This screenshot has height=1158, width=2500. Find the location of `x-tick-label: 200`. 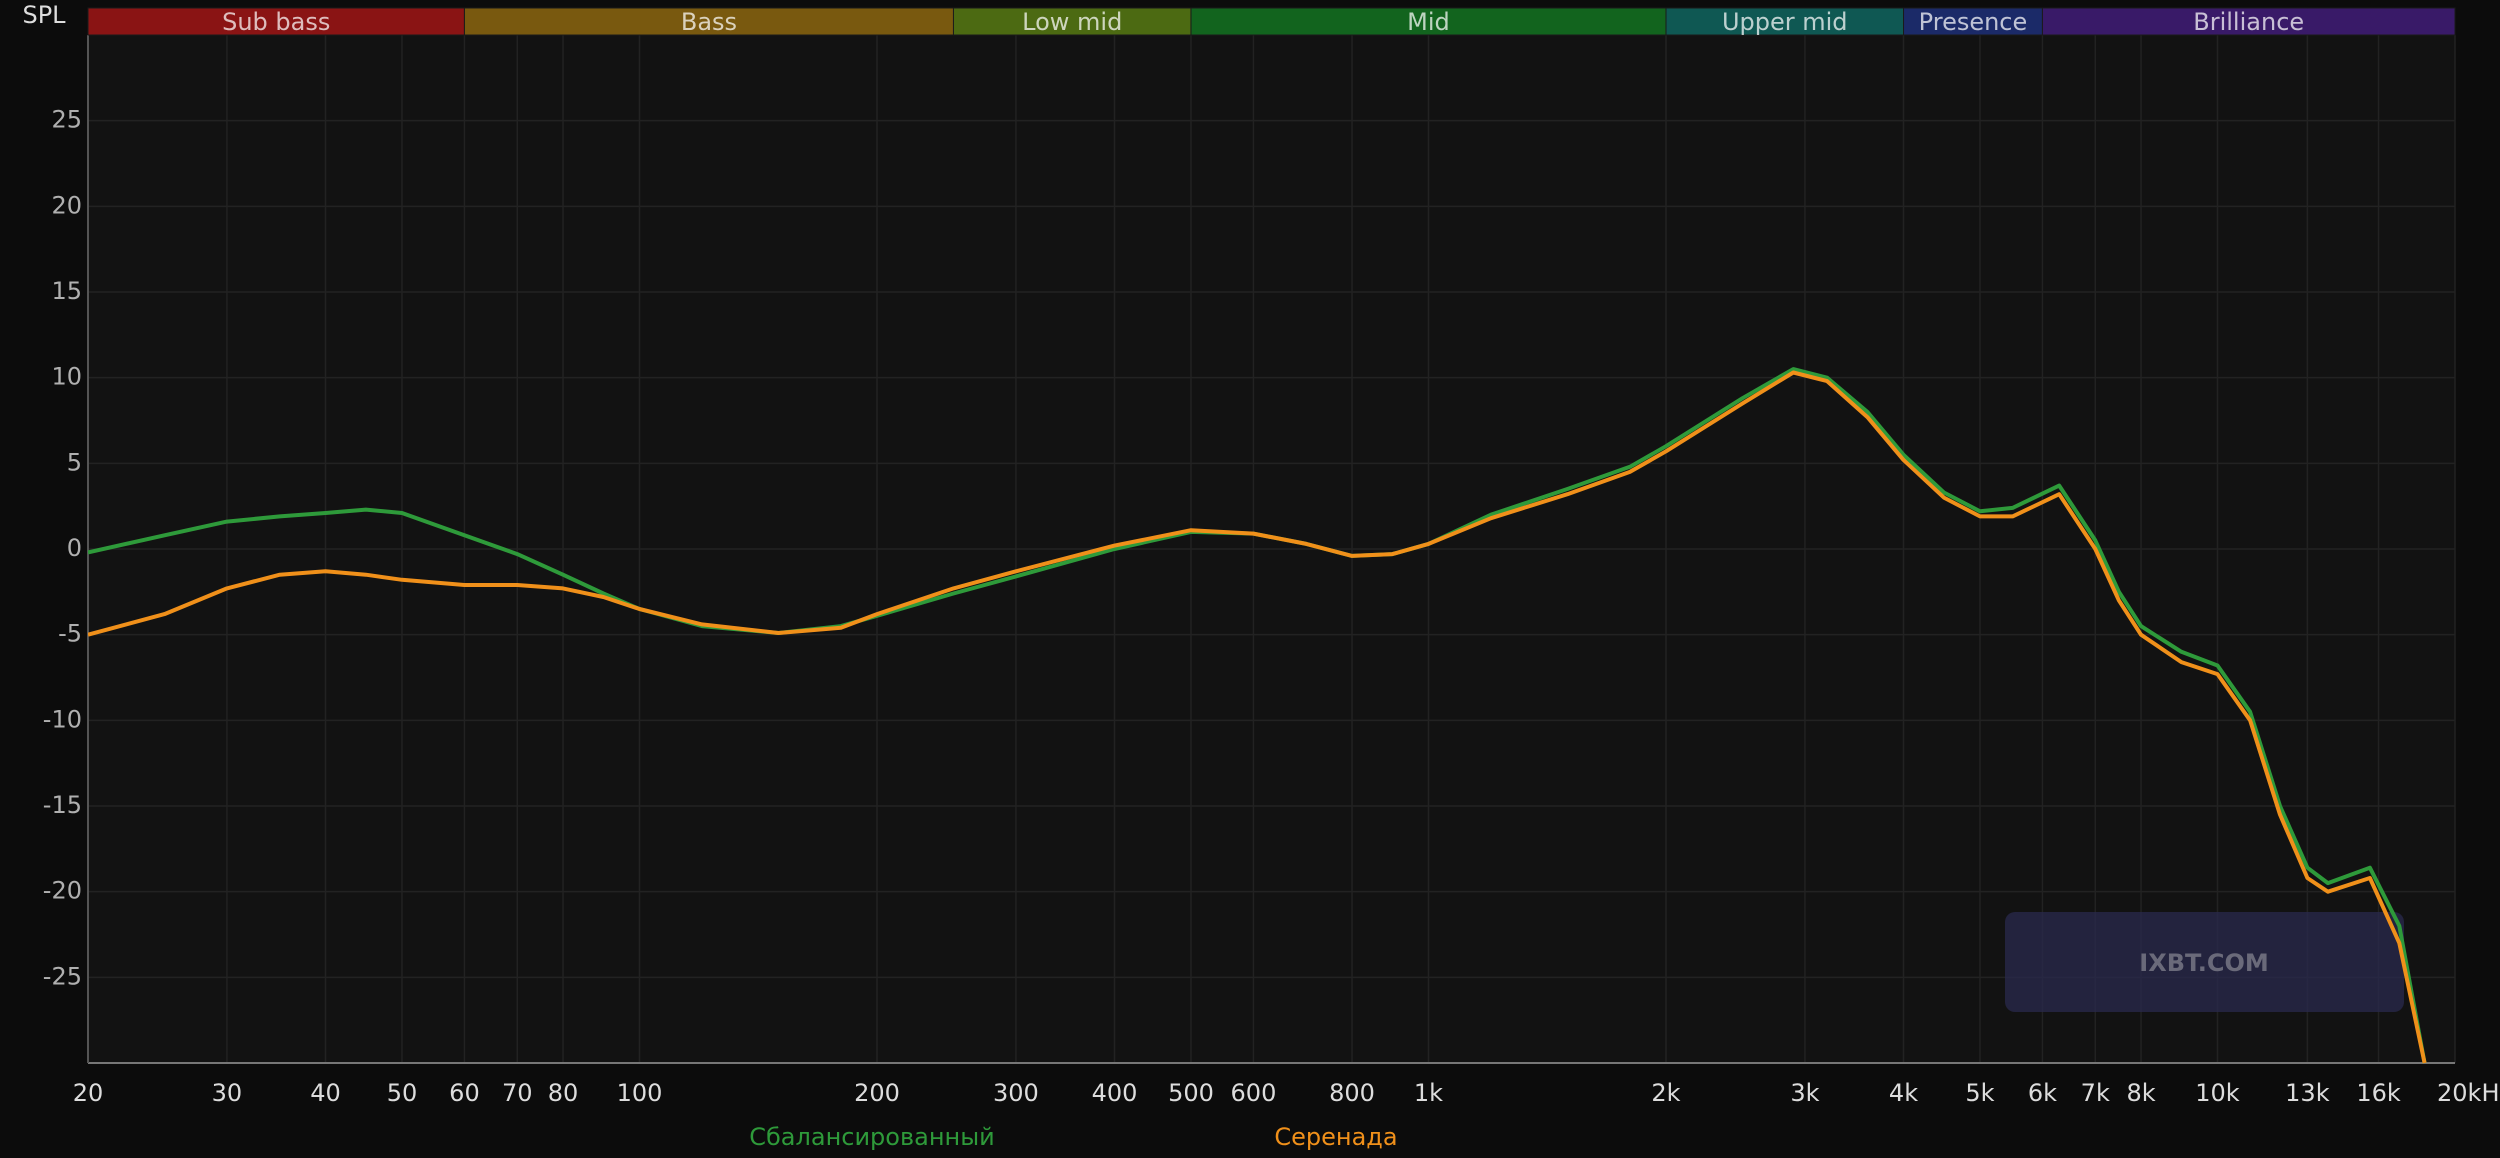

x-tick-label: 200 is located at coordinates (877, 1093).